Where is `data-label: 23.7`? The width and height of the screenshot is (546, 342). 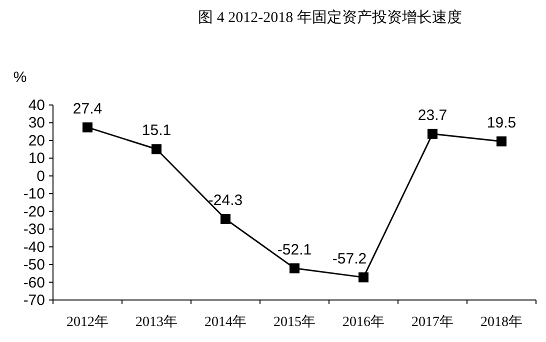
data-label: 23.7 is located at coordinates (433, 115).